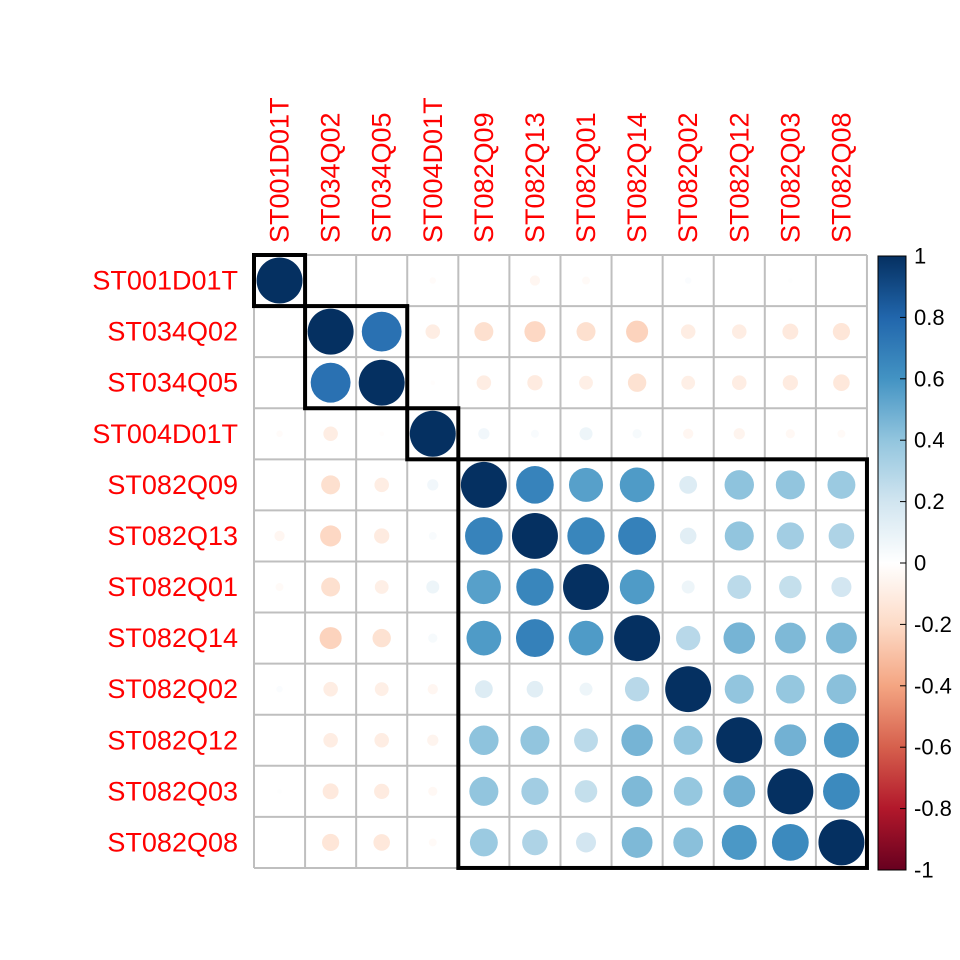  What do you see at coordinates (739, 331) in the screenshot?
I see `corr-circle-ST034Q02-ST082Q12` at bounding box center [739, 331].